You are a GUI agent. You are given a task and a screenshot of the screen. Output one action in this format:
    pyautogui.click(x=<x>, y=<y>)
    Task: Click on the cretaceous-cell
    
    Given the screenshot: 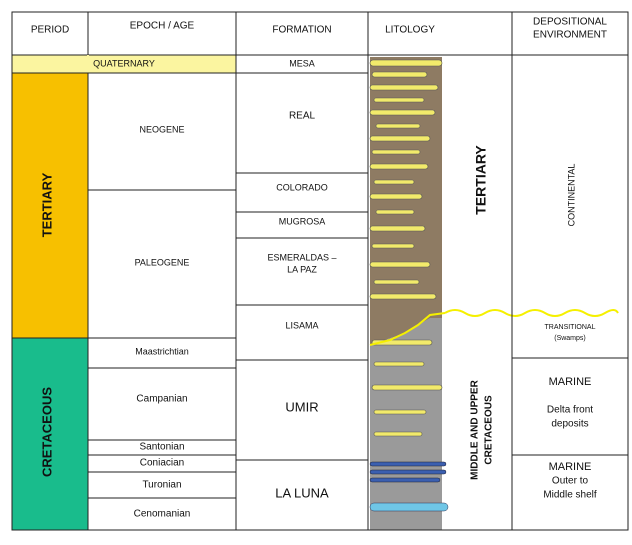 What is the action you would take?
    pyautogui.click(x=50, y=434)
    